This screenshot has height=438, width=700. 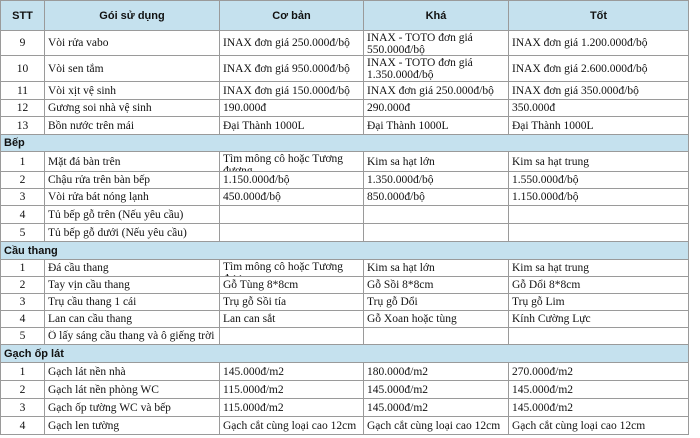 I want to click on table-cell: Gỗ Dổi 8*8cm, so click(x=598, y=285).